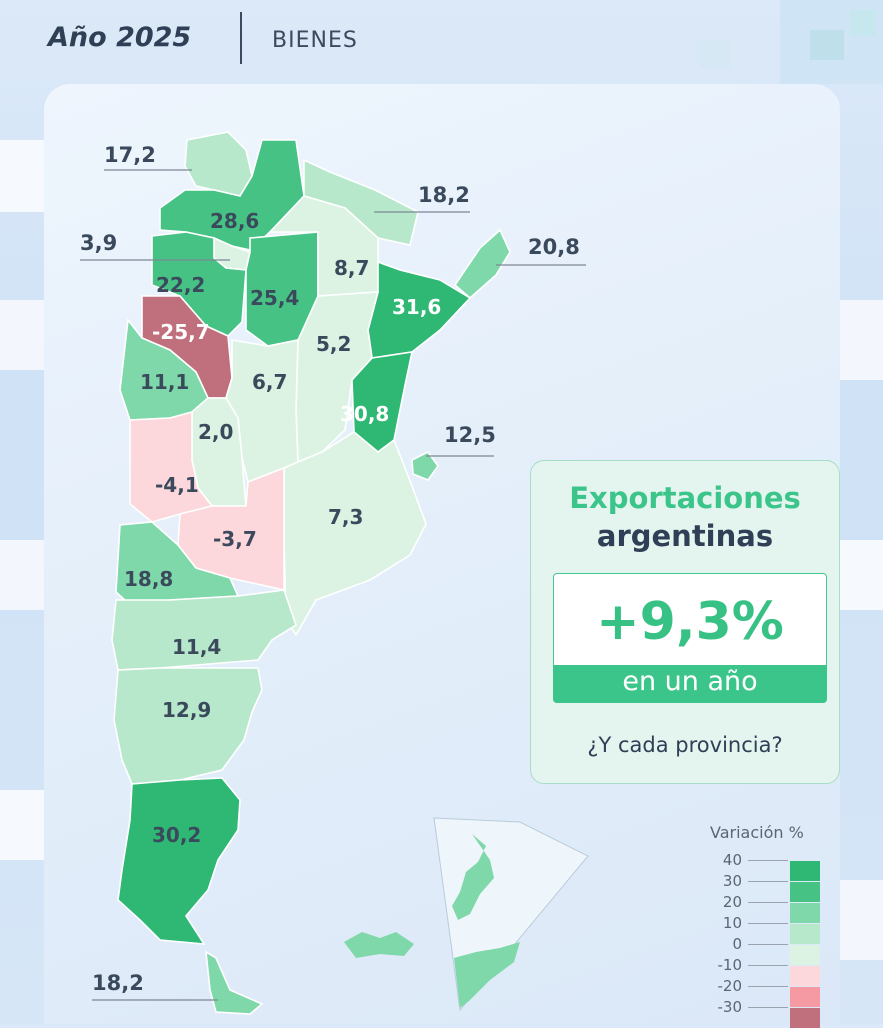 This screenshot has height=1028, width=883. What do you see at coordinates (118, 983) in the screenshot?
I see `label-tierra-del-fuego: 18,2` at bounding box center [118, 983].